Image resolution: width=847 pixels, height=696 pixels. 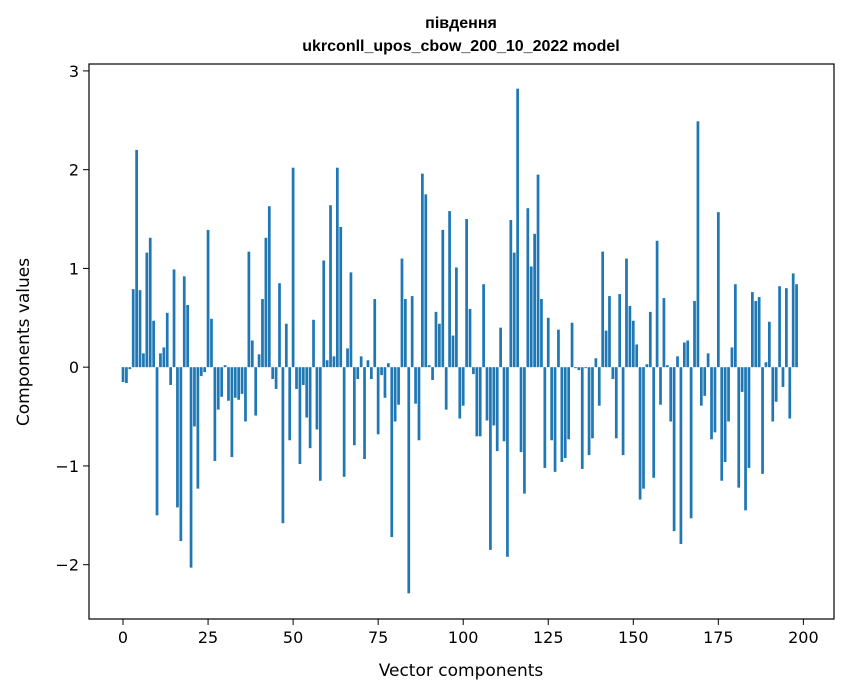 What do you see at coordinates (74, 367) in the screenshot?
I see `y-tick-label: 0` at bounding box center [74, 367].